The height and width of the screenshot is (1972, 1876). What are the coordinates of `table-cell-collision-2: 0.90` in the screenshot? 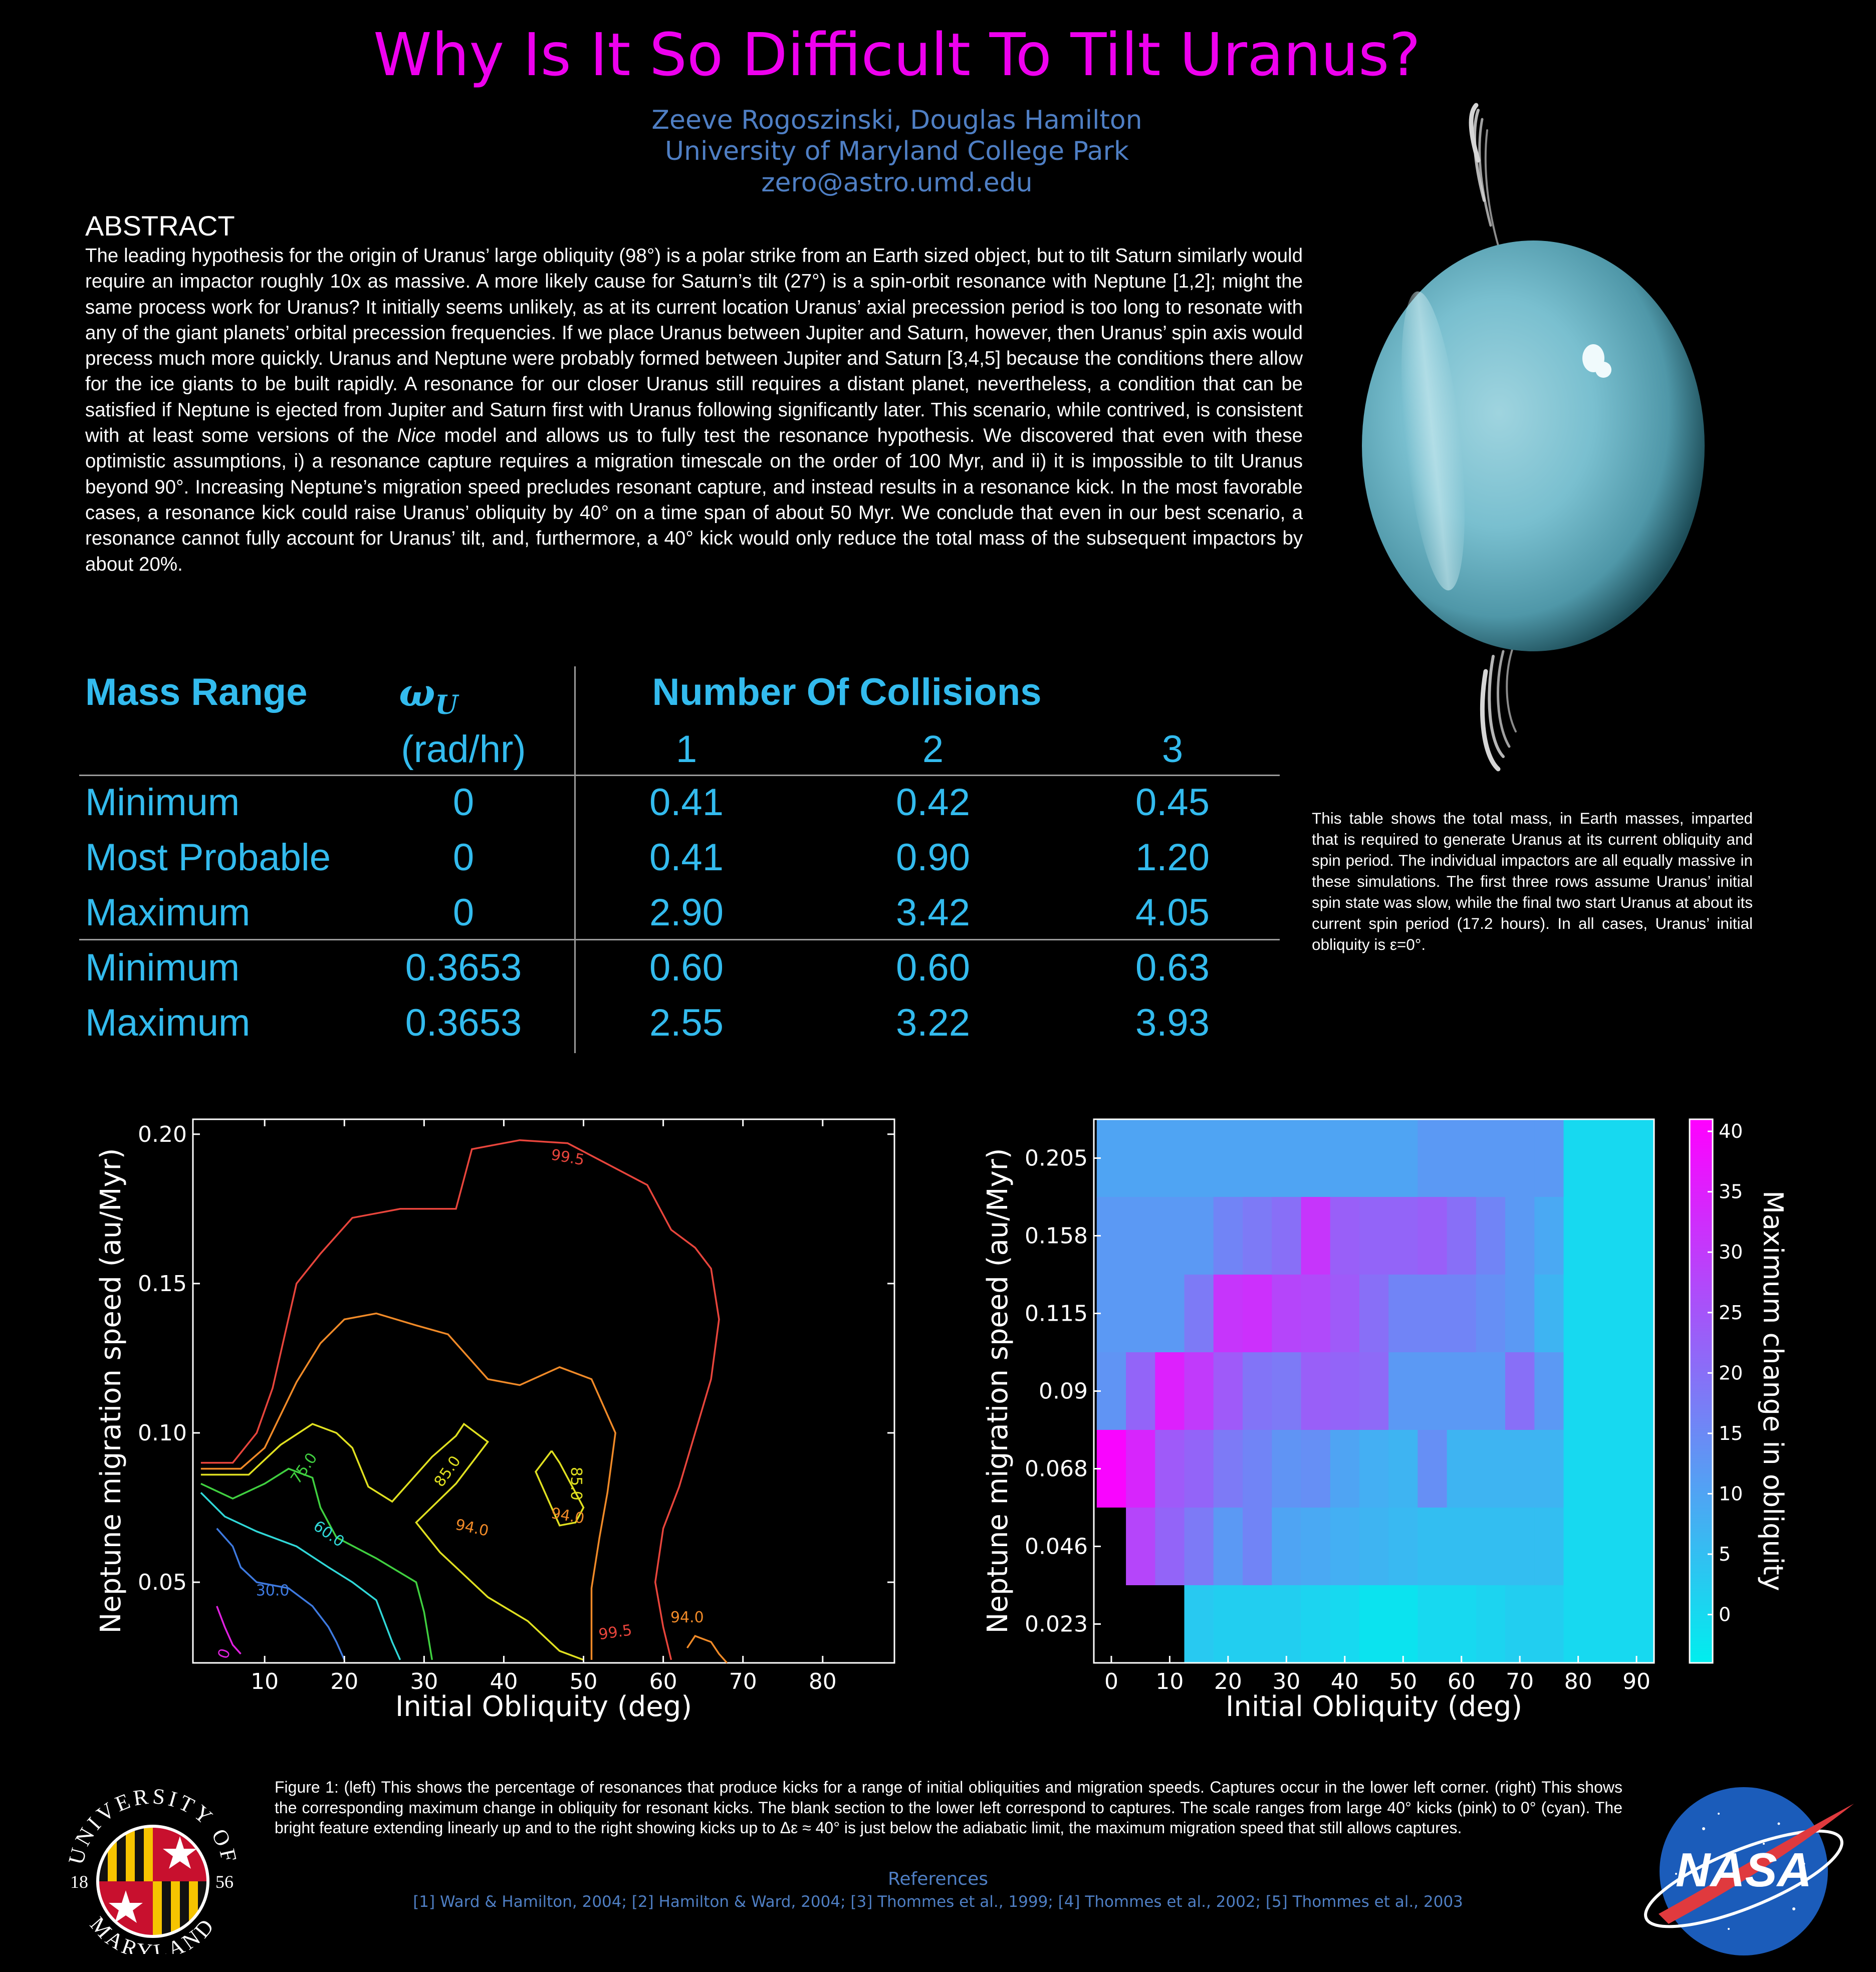 It's located at (933, 857).